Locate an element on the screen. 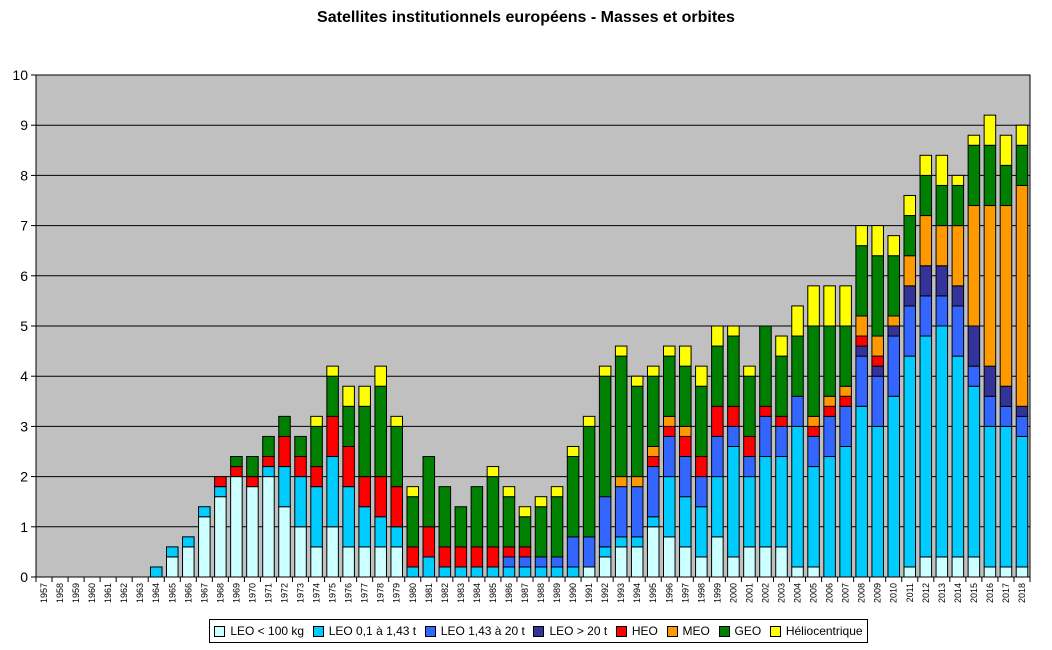 The width and height of the screenshot is (1052, 650). x-tick-label: 2008 is located at coordinates (862, 593).